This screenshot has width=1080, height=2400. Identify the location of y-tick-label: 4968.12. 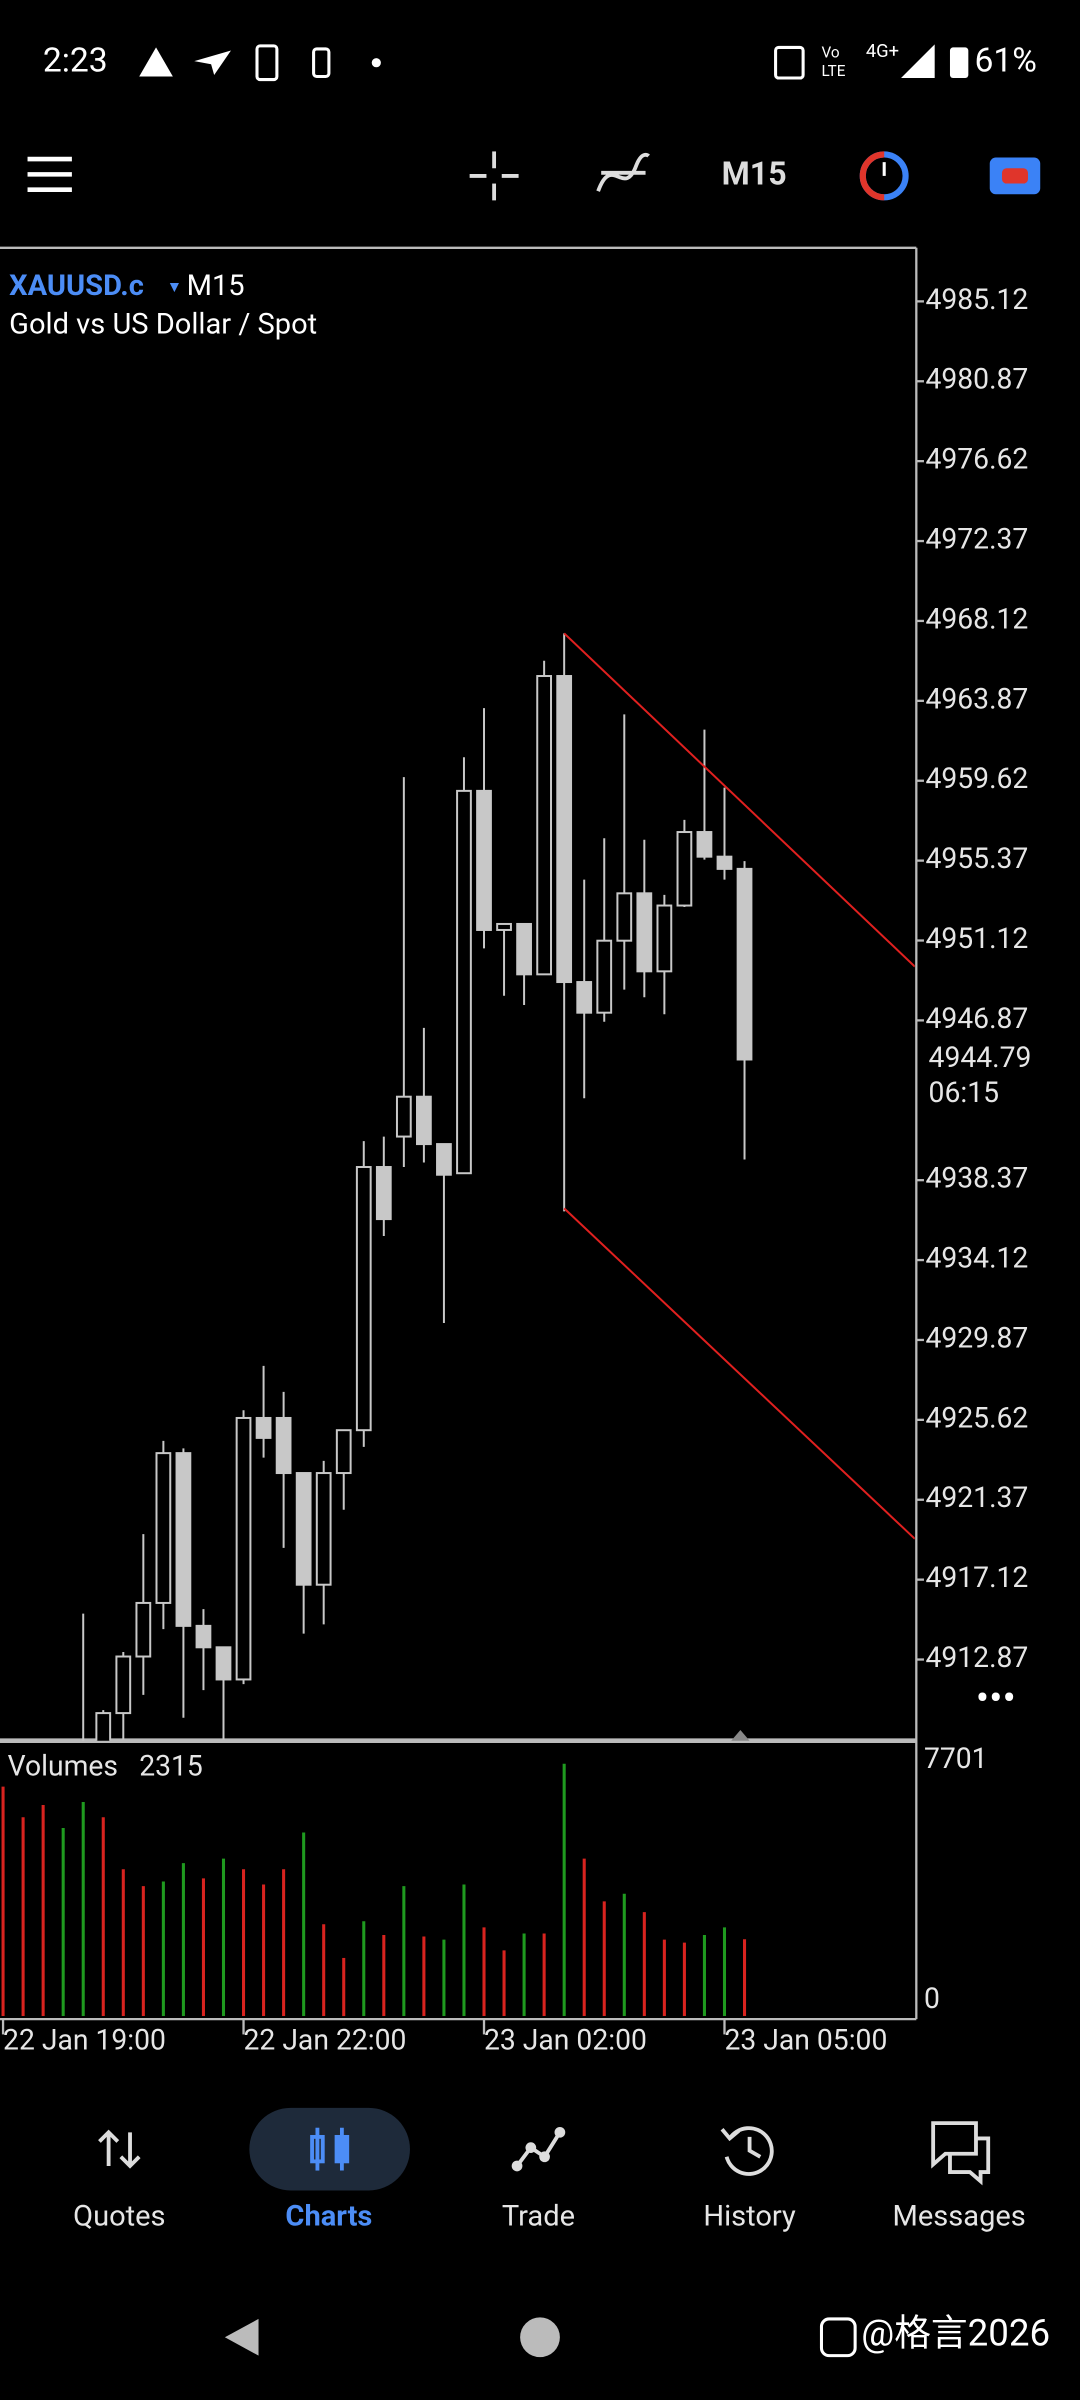
(976, 618).